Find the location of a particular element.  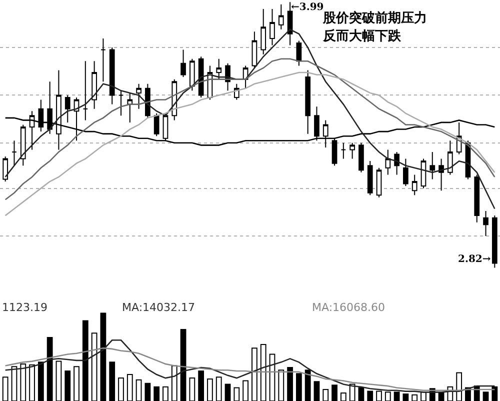

annotation: 股价突破前期压力 is located at coordinates (374, 18).